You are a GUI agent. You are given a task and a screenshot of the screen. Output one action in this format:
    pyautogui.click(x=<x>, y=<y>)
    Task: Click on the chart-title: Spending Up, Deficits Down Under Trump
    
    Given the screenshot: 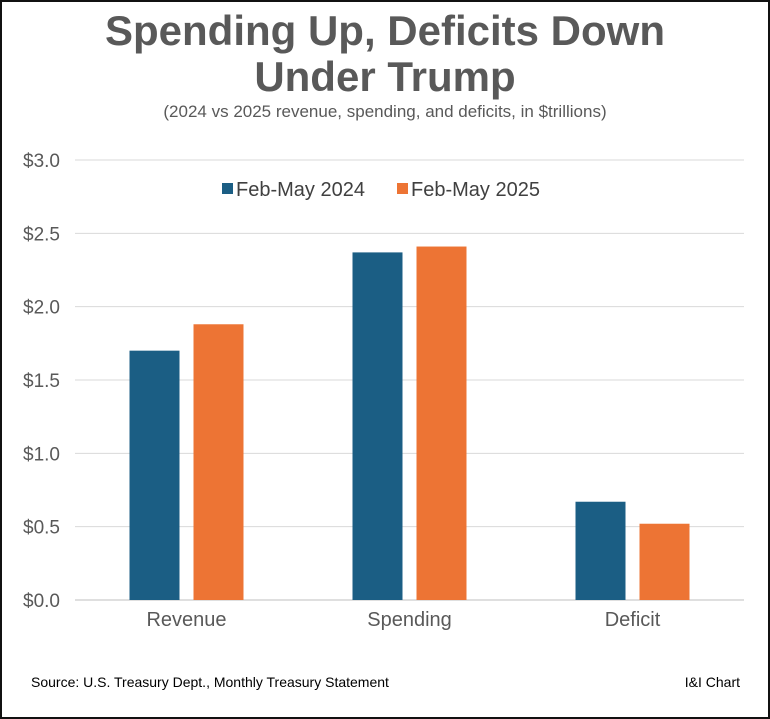 What is the action you would take?
    pyautogui.click(x=385, y=54)
    